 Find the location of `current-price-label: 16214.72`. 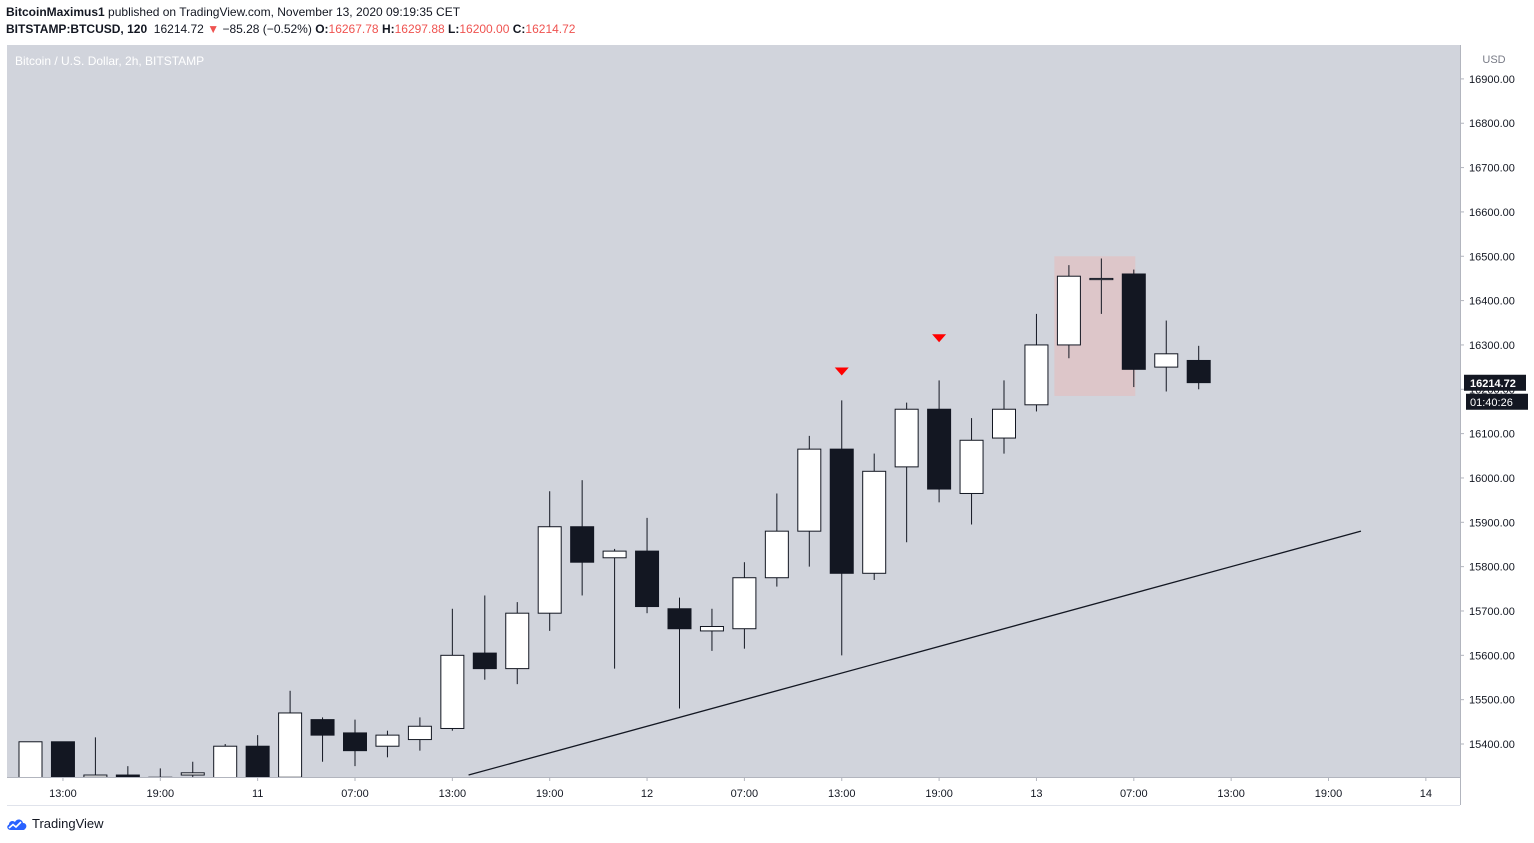

current-price-label: 16214.72 is located at coordinates (1493, 384).